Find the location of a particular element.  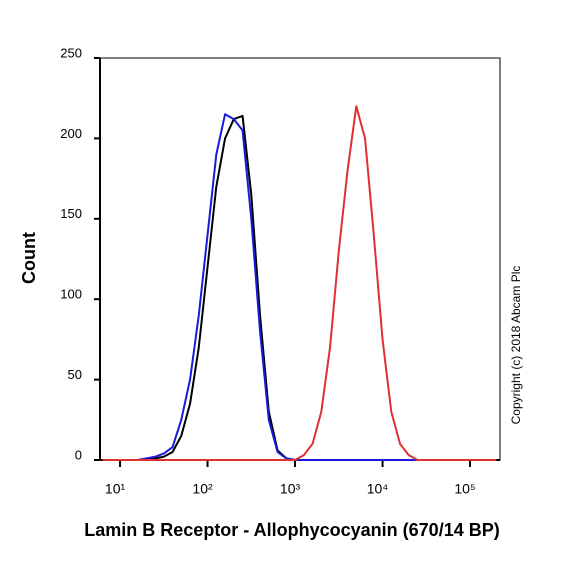

copyright: Copyright (c) 2018 Abcam Plc is located at coordinates (516, 345).